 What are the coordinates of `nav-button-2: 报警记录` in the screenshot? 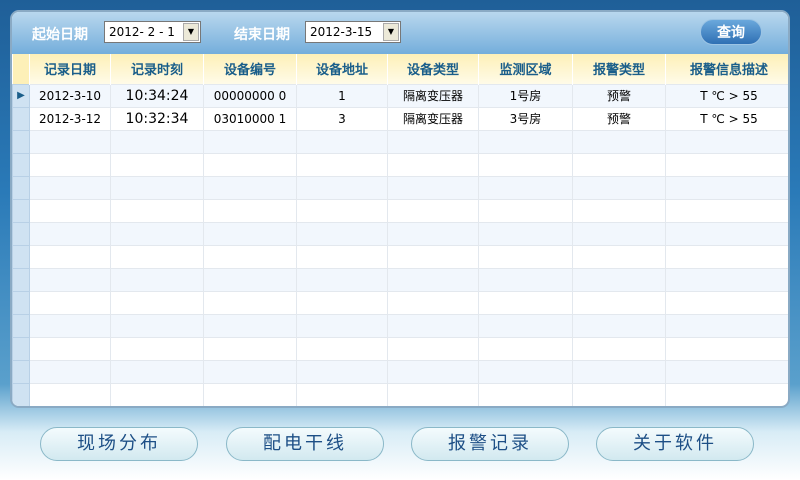 It's located at (490, 444).